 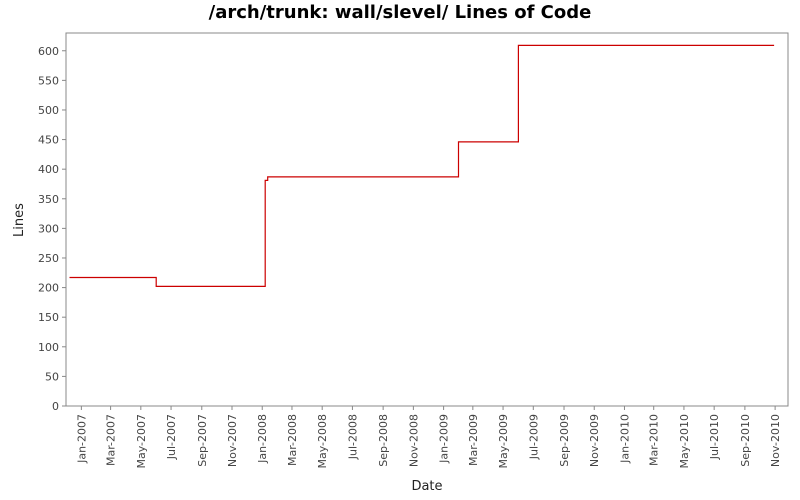 What do you see at coordinates (503, 441) in the screenshot?
I see `x-tick-label: May-2009` at bounding box center [503, 441].